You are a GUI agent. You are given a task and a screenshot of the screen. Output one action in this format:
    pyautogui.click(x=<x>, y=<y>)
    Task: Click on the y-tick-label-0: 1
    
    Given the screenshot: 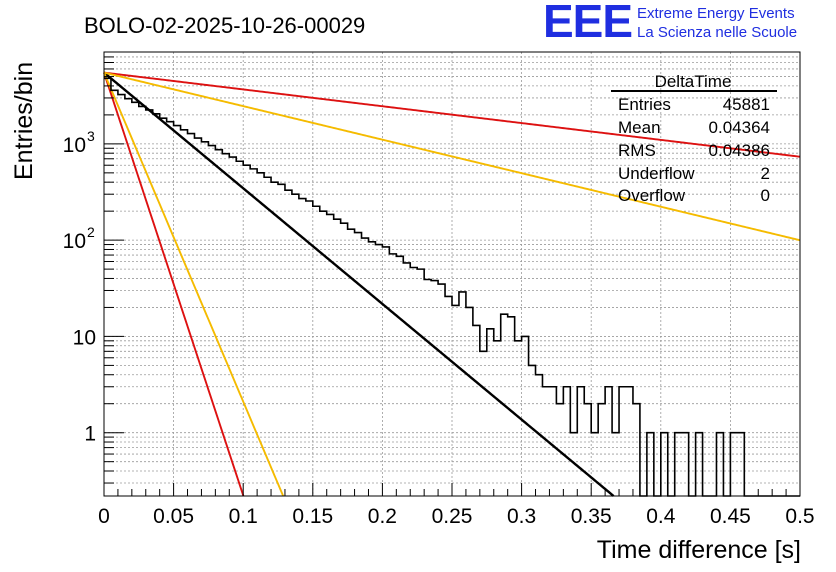 What is the action you would take?
    pyautogui.click(x=90, y=434)
    